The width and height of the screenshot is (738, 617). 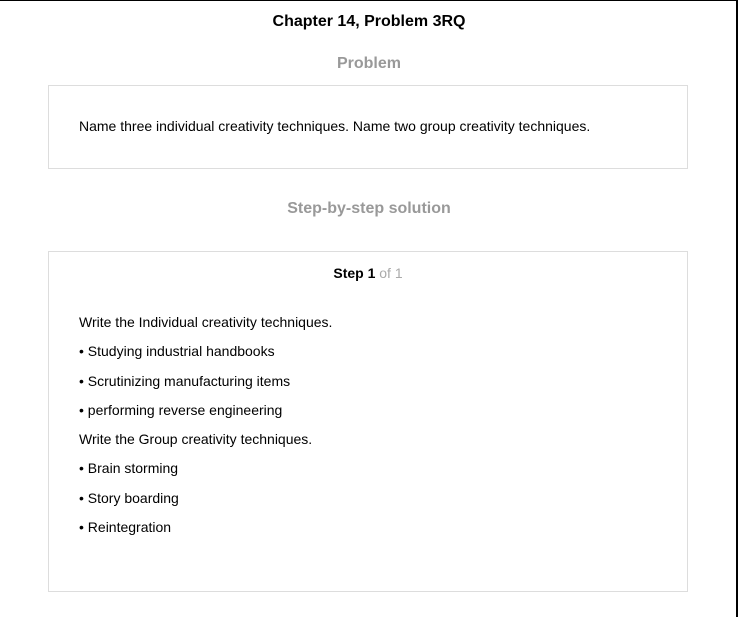 I want to click on step-count: of 1, so click(x=391, y=273).